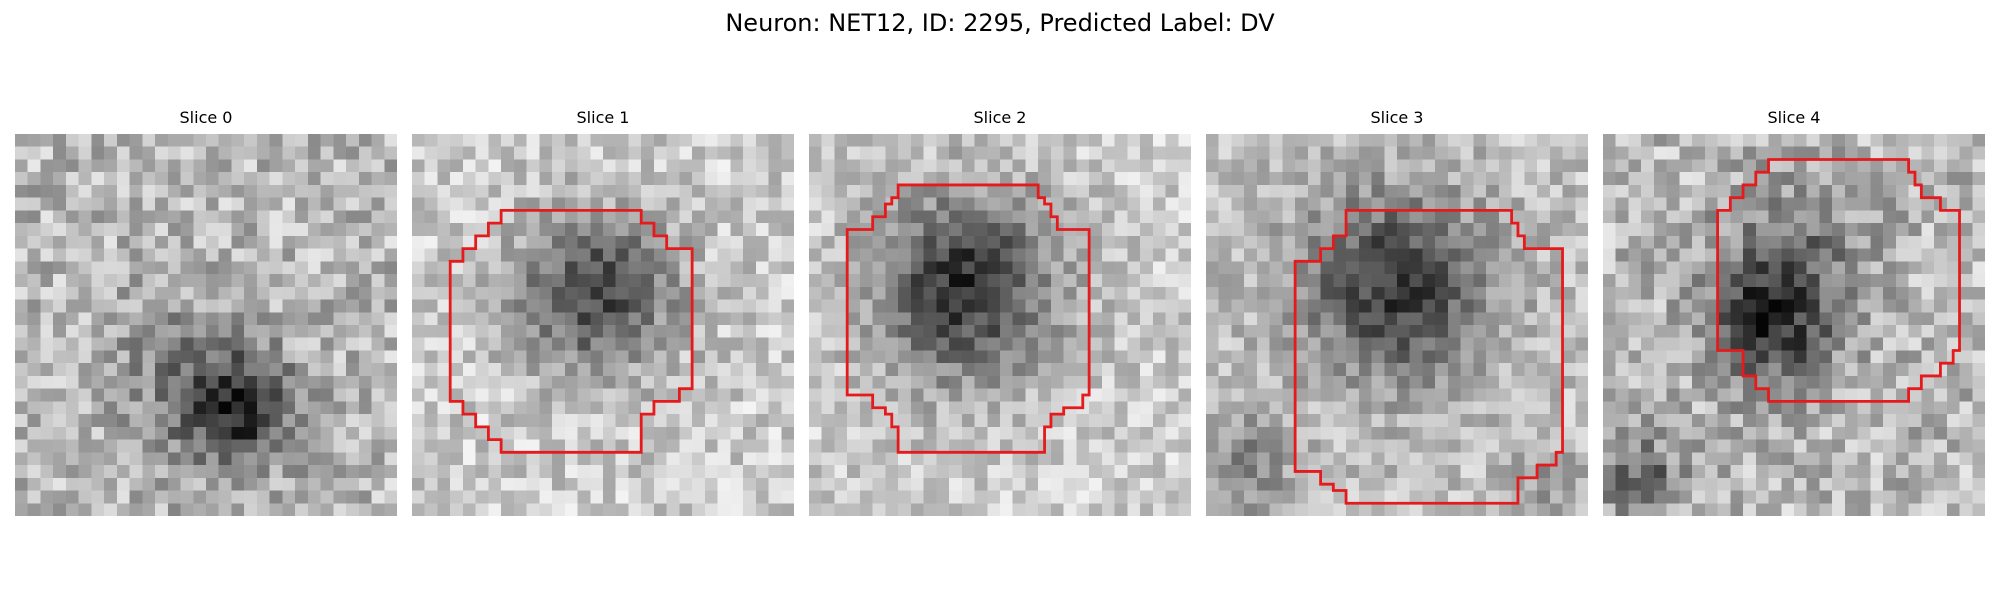 This screenshot has height=600, width=2000. What do you see at coordinates (1794, 117) in the screenshot?
I see `panel-title: Slice 4` at bounding box center [1794, 117].